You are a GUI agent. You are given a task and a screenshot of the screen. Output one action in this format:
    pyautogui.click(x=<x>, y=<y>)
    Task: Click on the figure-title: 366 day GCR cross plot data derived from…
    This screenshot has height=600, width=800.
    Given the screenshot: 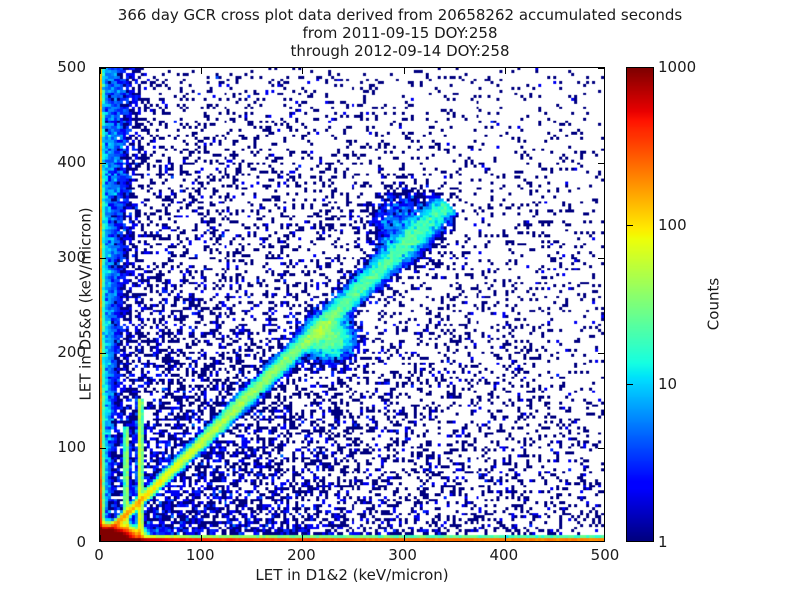 What is the action you would take?
    pyautogui.click(x=400, y=33)
    